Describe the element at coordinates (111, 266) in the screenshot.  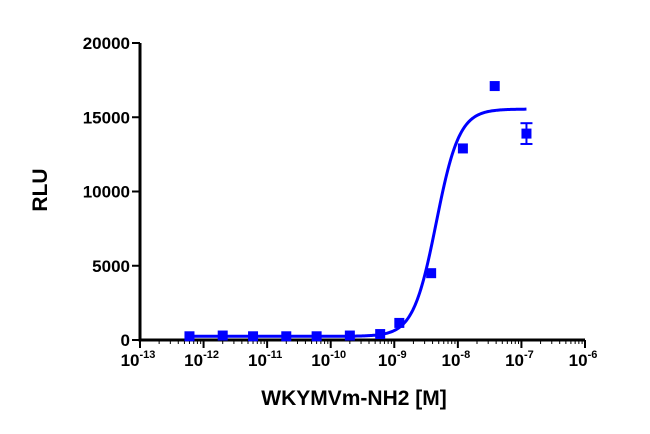
I see `y-tick-label: 5000` at that location.